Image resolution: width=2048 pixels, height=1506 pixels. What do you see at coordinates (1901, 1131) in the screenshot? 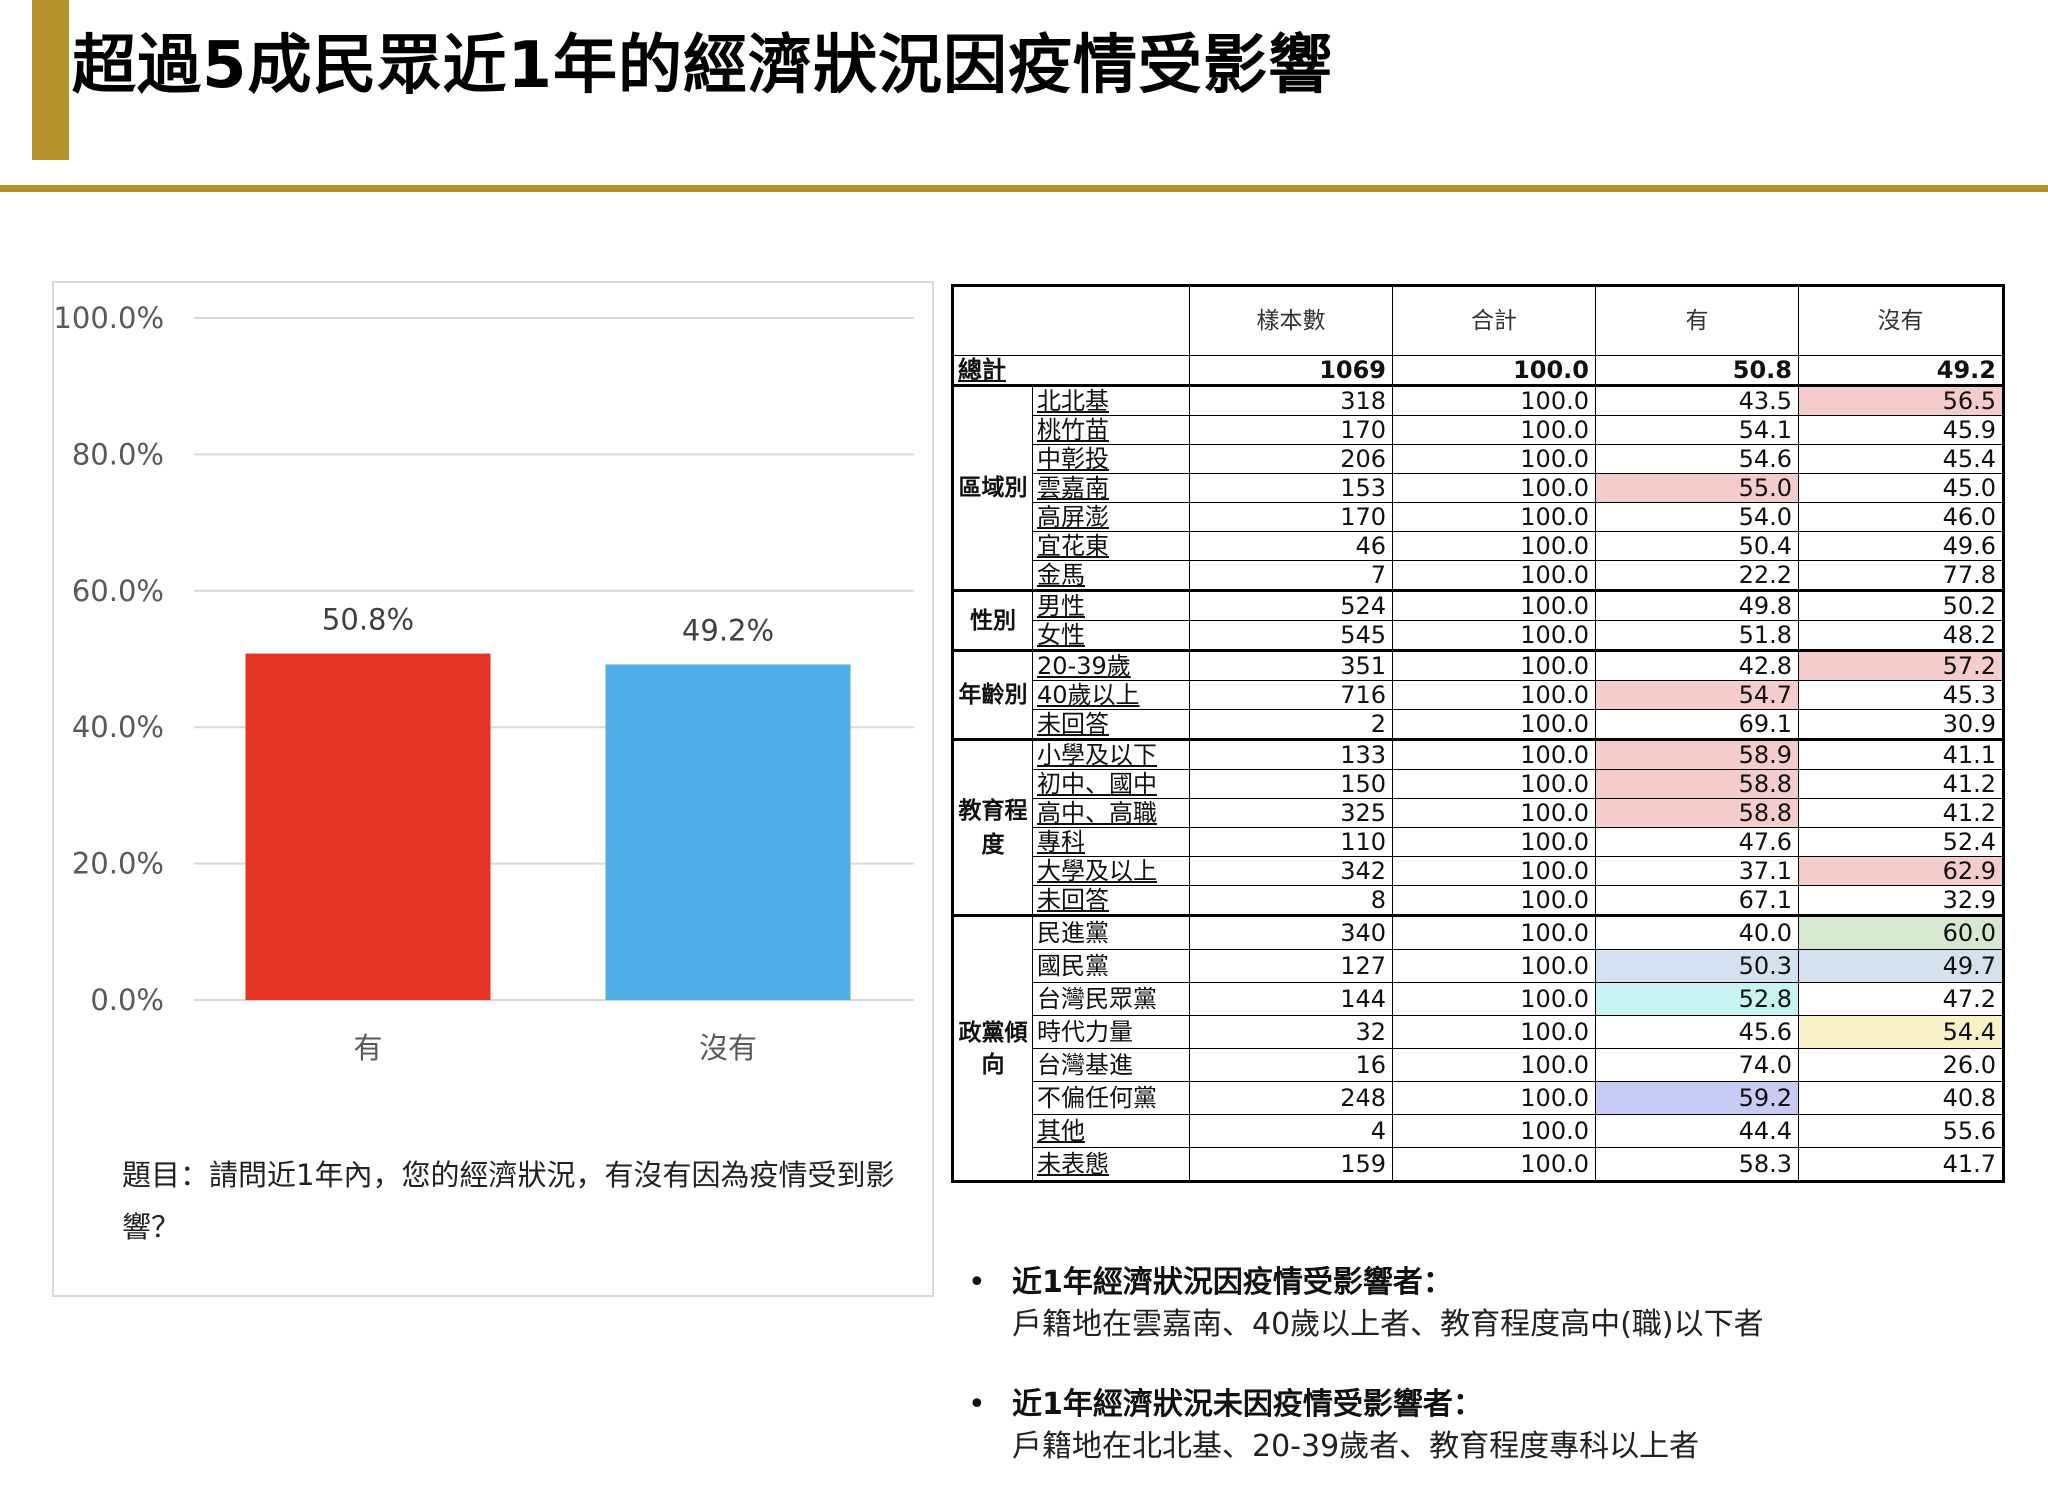
I see `table-cell: 55.6` at bounding box center [1901, 1131].